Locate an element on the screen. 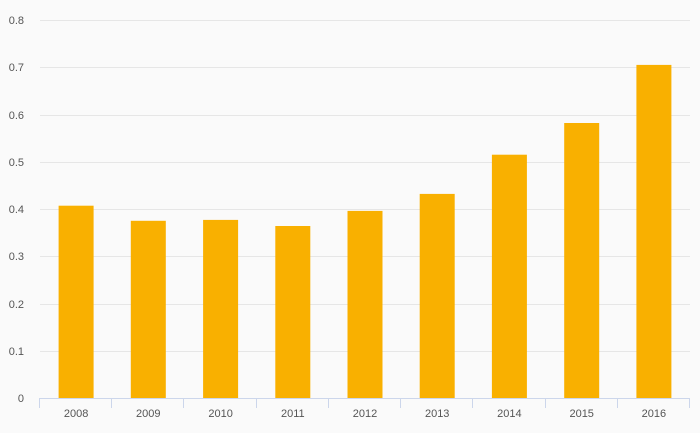 This screenshot has width=700, height=433. y-tick-label: 0.8 is located at coordinates (16, 21).